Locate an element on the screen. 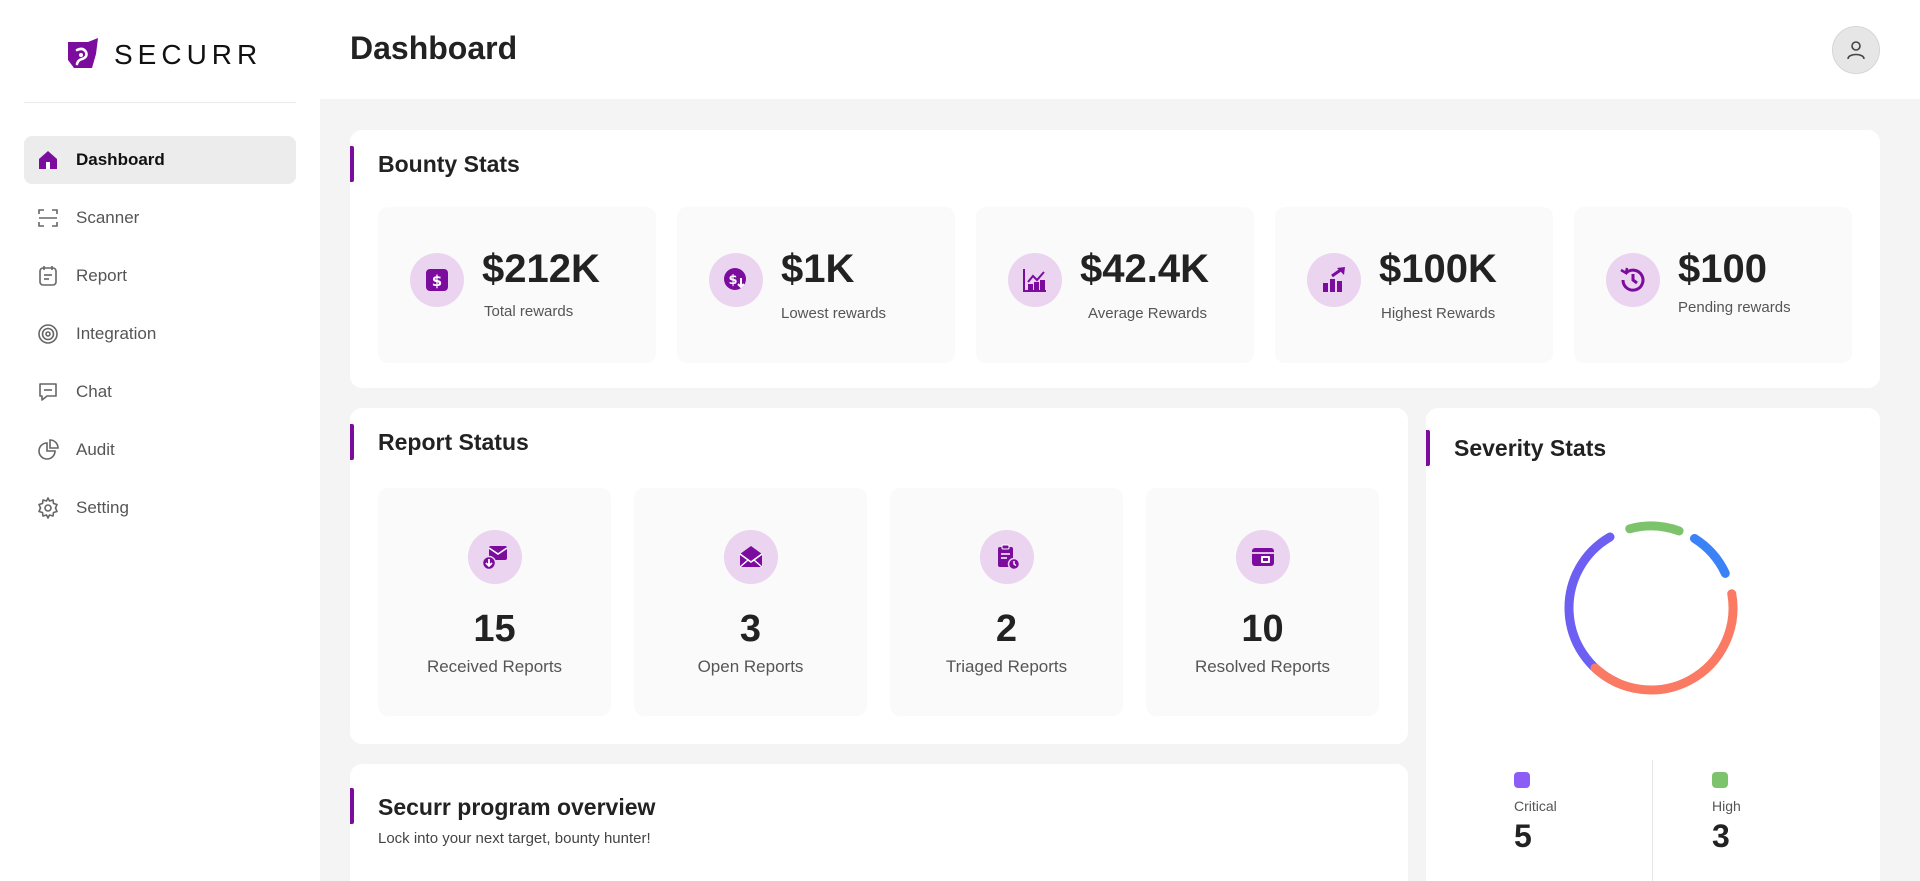 This screenshot has height=881, width=1920. severity-donut-chart is located at coordinates (1651, 608).